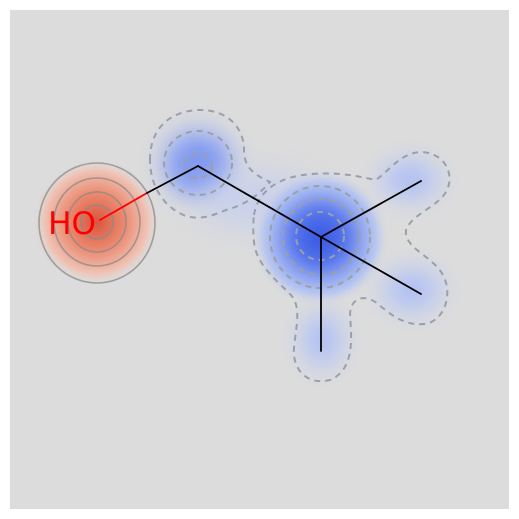 The height and width of the screenshot is (519, 519). What do you see at coordinates (412, 290) in the screenshot?
I see `negative-blob-methyl-right` at bounding box center [412, 290].